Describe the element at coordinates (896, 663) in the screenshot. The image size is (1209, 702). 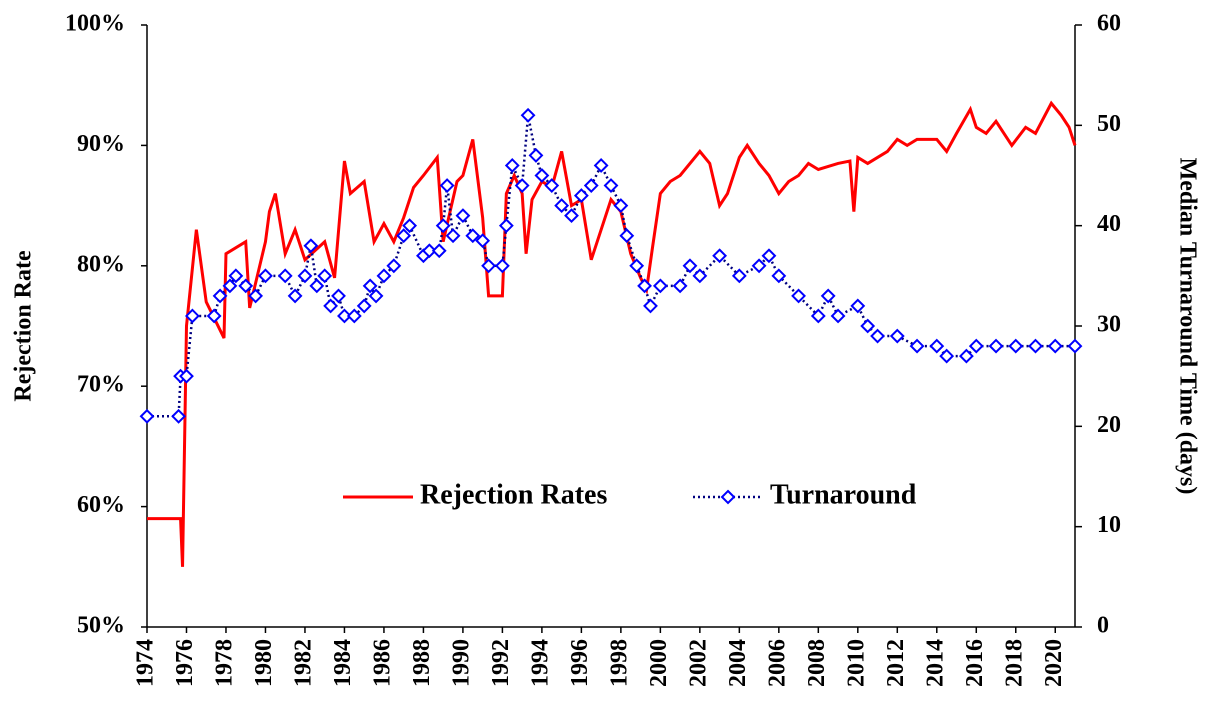
I see `x-tick-label: 2012` at that location.